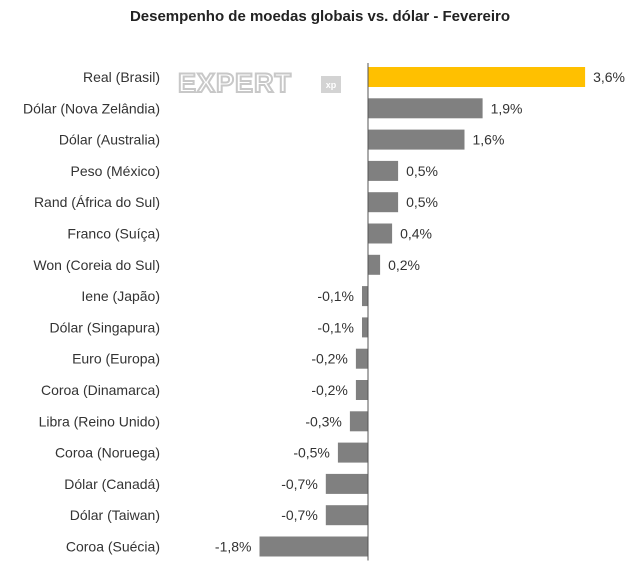 Image resolution: width=640 pixels, height=585 pixels. What do you see at coordinates (235, 83) in the screenshot?
I see `watermark-text: EXPERT` at bounding box center [235, 83].